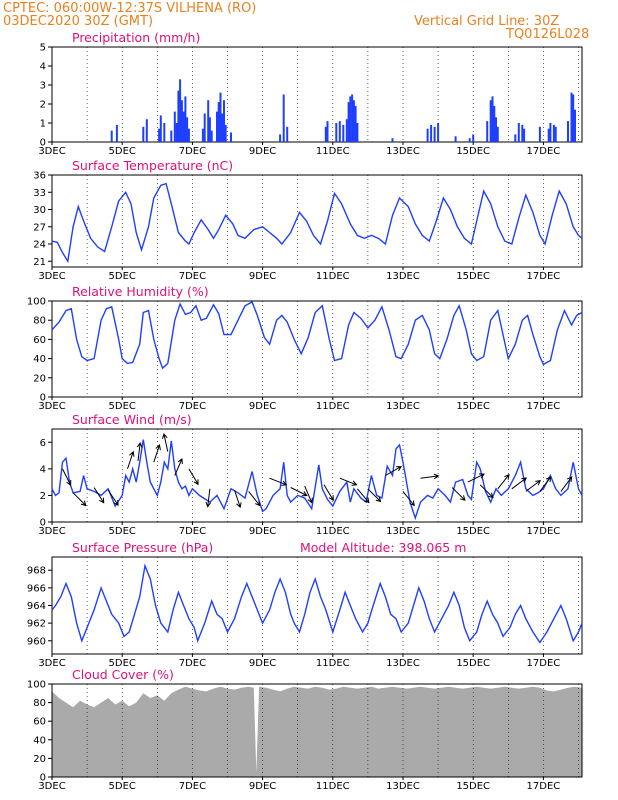  What do you see at coordinates (36, 641) in the screenshot?
I see `y-tick-label: 960` at bounding box center [36, 641].